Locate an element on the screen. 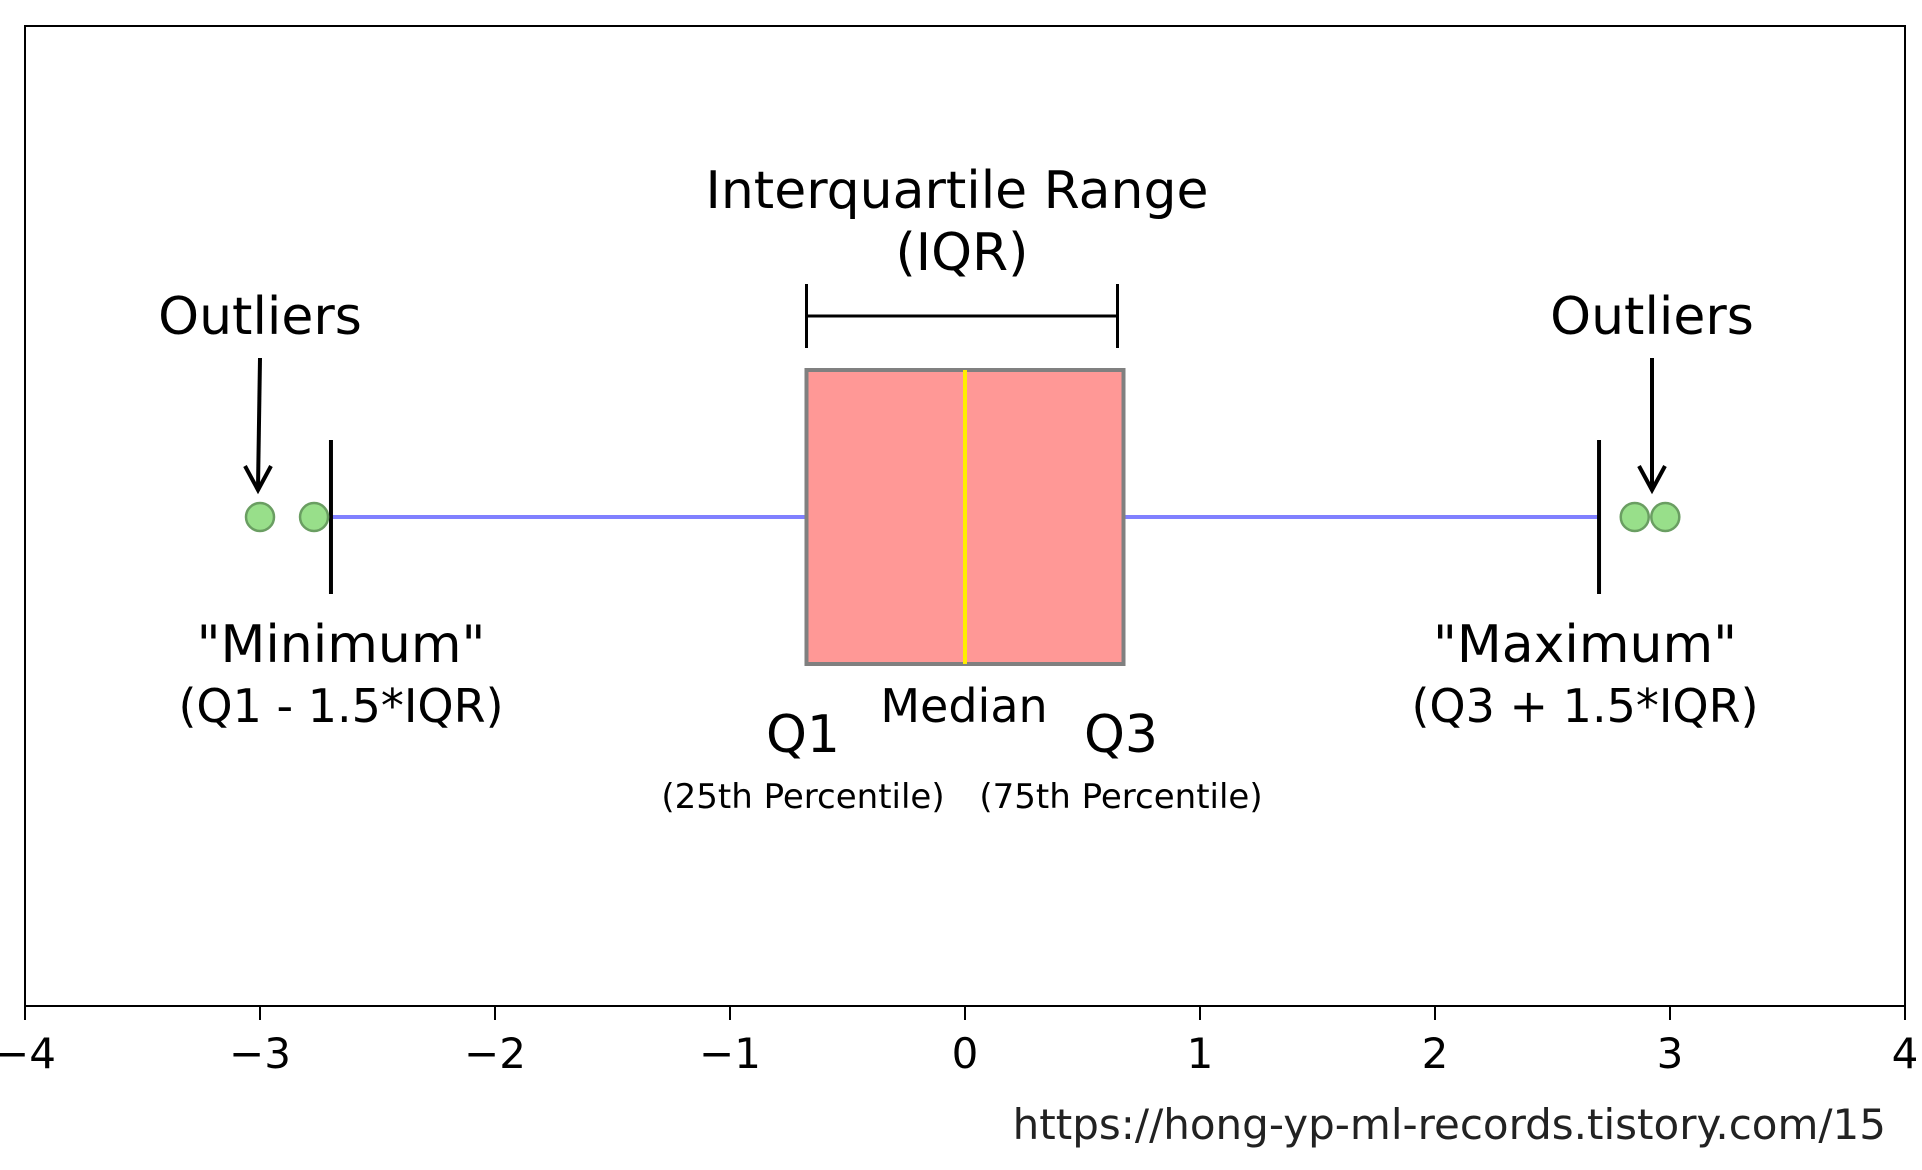  outliers-label-left: Outliers is located at coordinates (260, 317).